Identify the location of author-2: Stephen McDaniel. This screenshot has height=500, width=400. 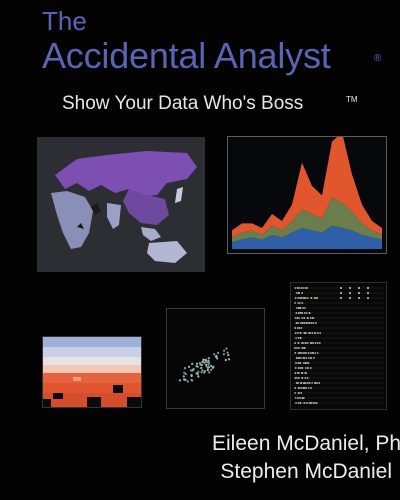
(306, 471).